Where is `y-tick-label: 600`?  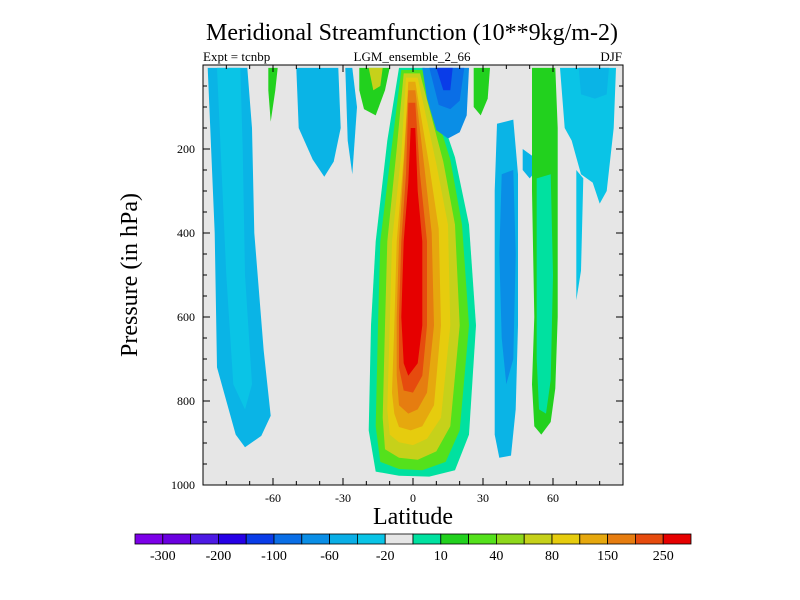
y-tick-label: 600 is located at coordinates (186, 317).